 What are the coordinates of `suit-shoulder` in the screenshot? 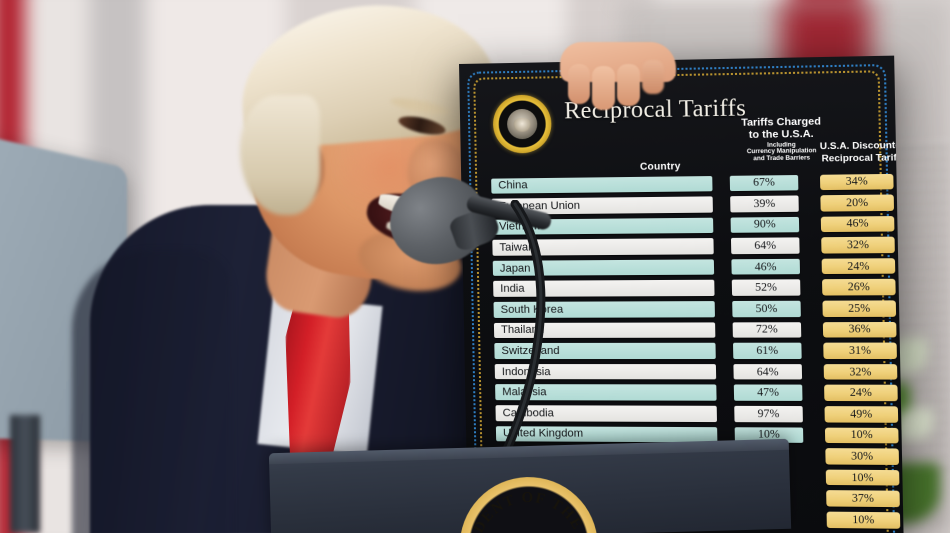 It's located at (152, 391).